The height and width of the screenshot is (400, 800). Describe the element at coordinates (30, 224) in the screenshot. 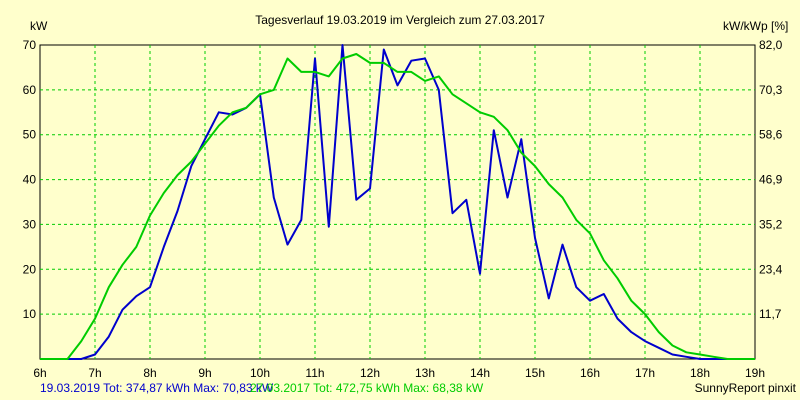

I see `y-tick-label: 30` at that location.